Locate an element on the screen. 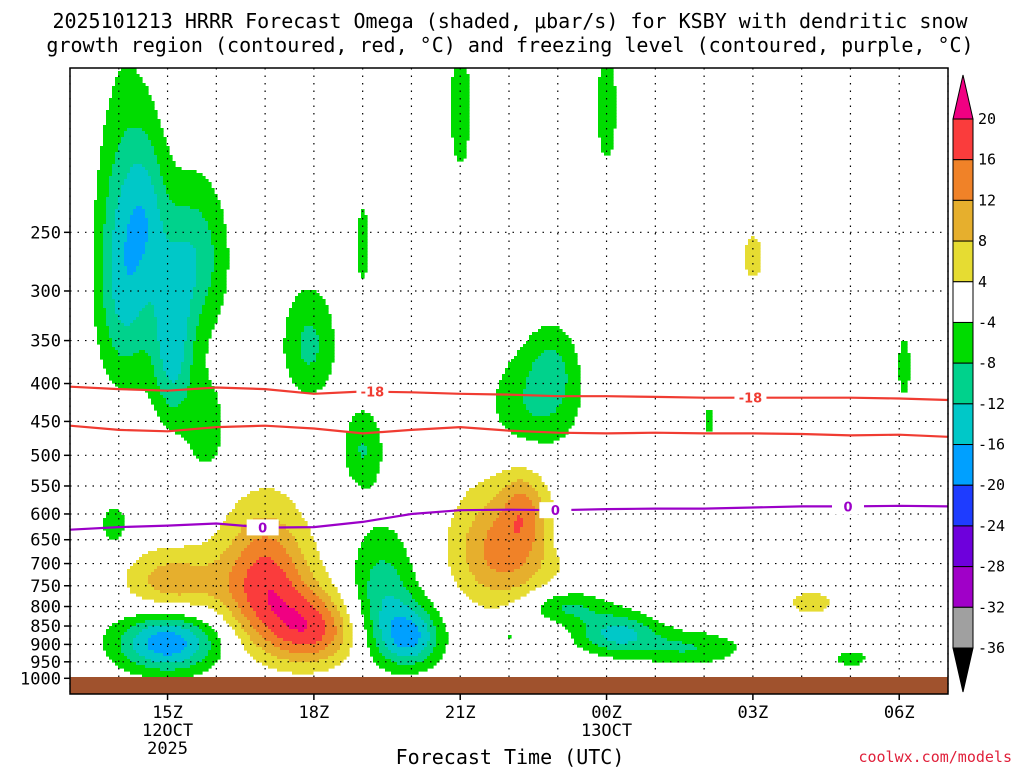 This screenshot has height=768, width=1024. terrain-surface is located at coordinates (509, 685).